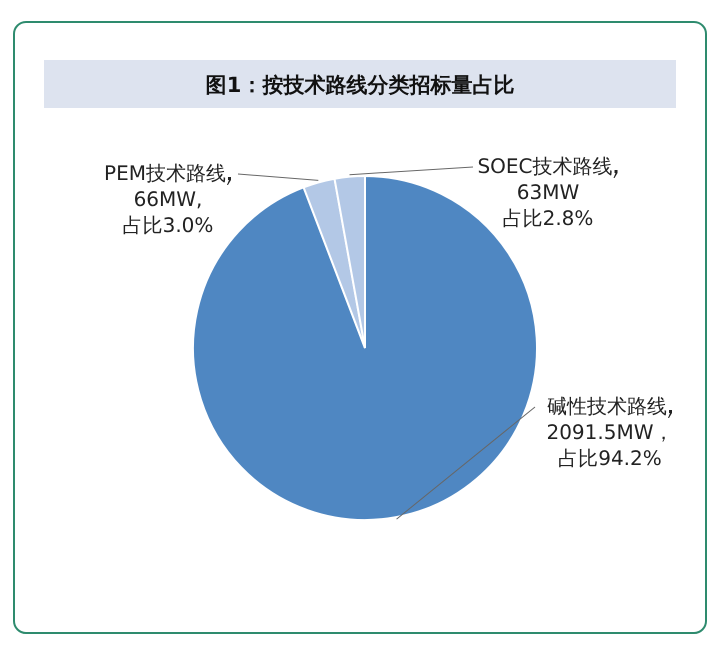 This screenshot has width=720, height=647. I want to click on data-label: 2091.5MW，占比94.2%, so click(610, 445).